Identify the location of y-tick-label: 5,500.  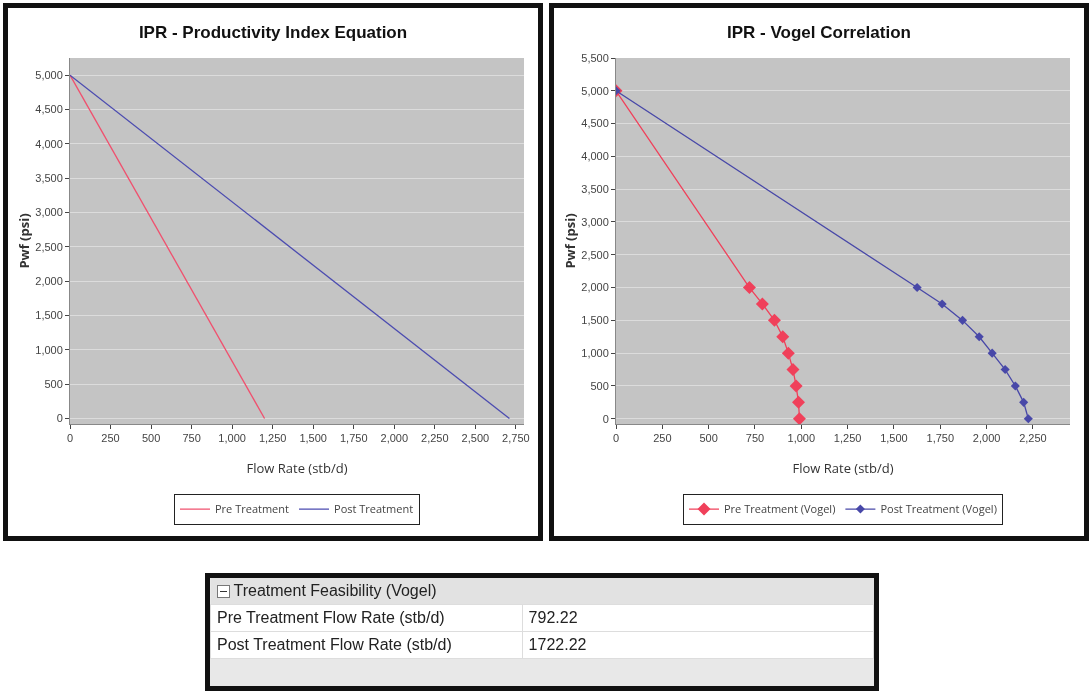
(595, 57).